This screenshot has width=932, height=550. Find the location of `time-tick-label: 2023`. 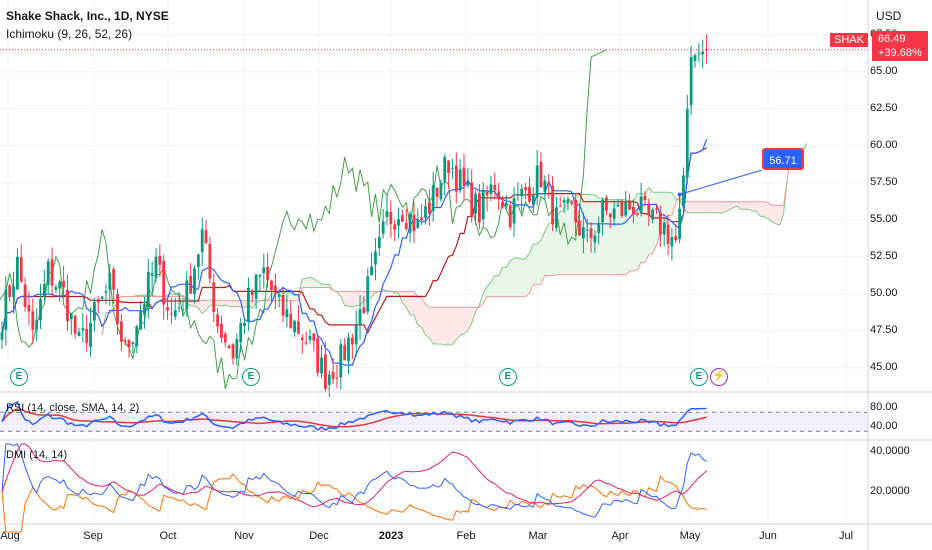

time-tick-label: 2023 is located at coordinates (391, 536).